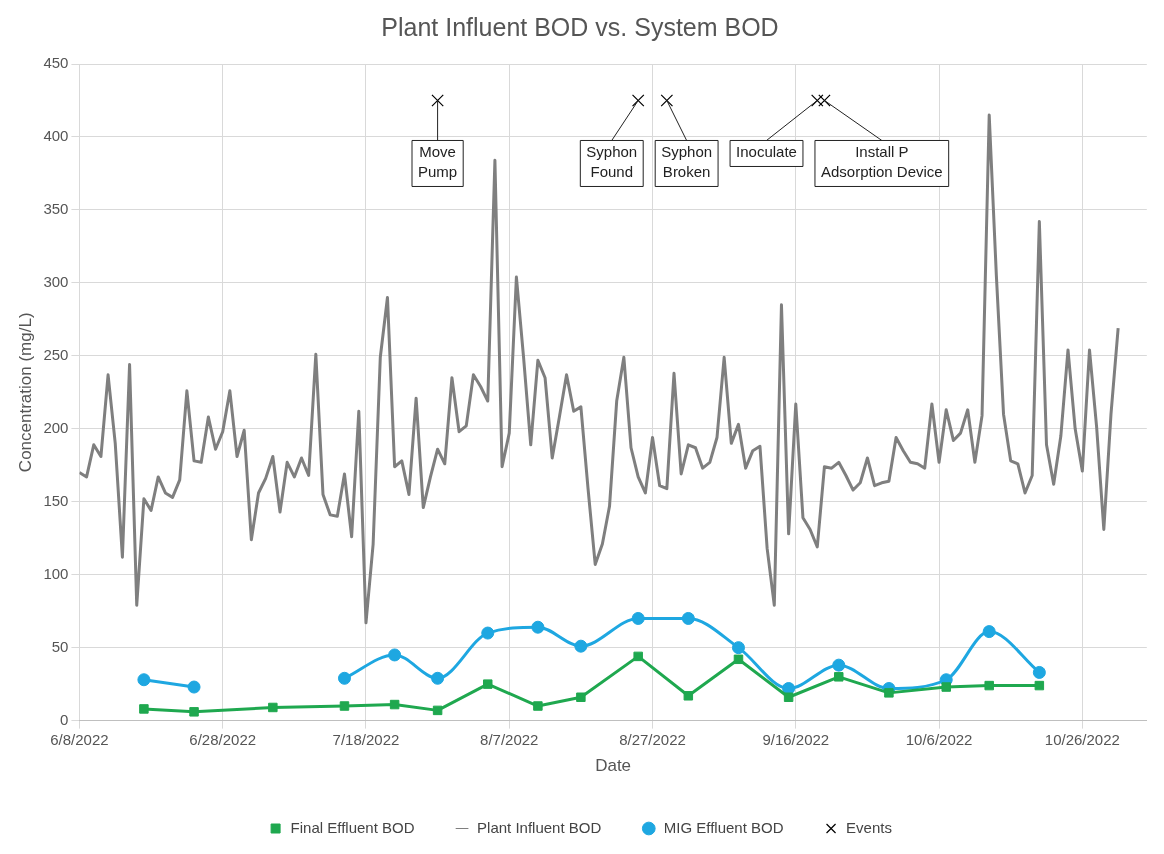 The image size is (1164, 854). What do you see at coordinates (881, 162) in the screenshot?
I see `annotation: Install P Adsorption Device` at bounding box center [881, 162].